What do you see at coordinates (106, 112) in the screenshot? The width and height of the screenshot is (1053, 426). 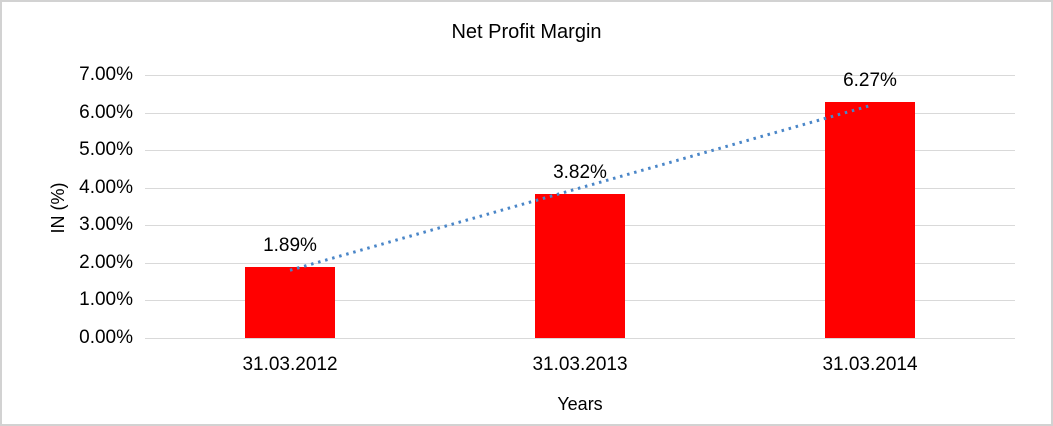 I see `y-tick-label: 6.00%` at bounding box center [106, 112].